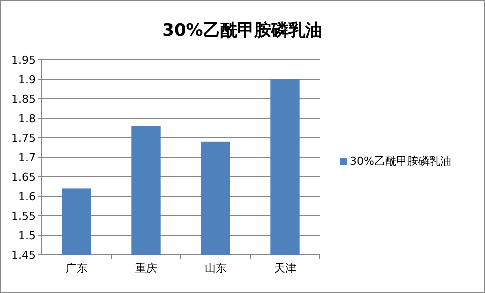 This screenshot has height=293, width=485. Describe the element at coordinates (24, 138) in the screenshot. I see `y-tick-label: 1.75` at that location.